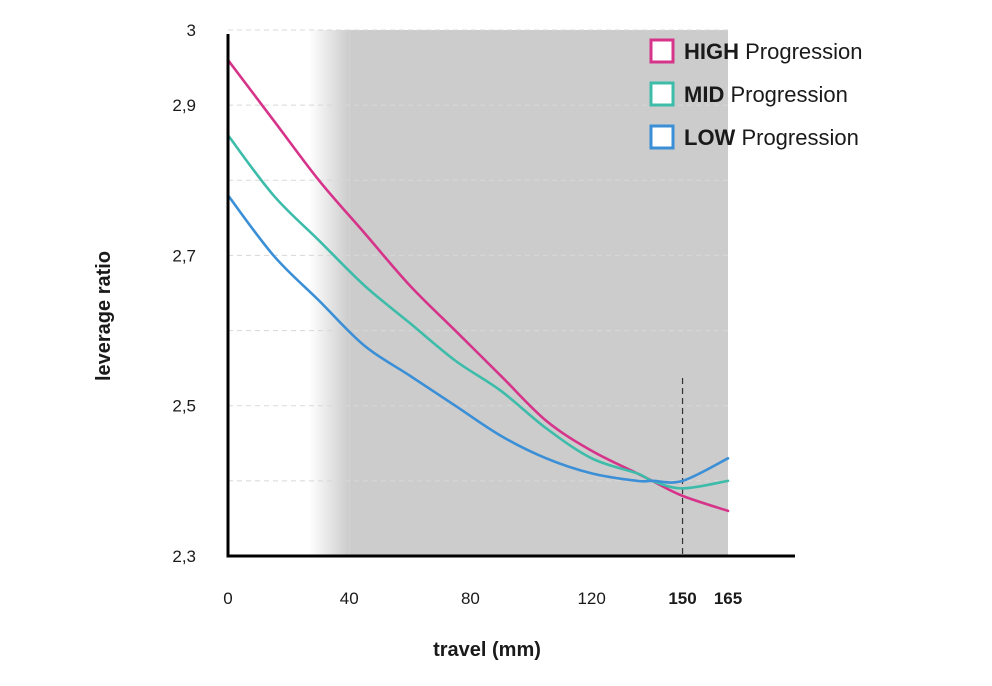  I want to click on legend-label-strong: LOW, so click(710, 137).